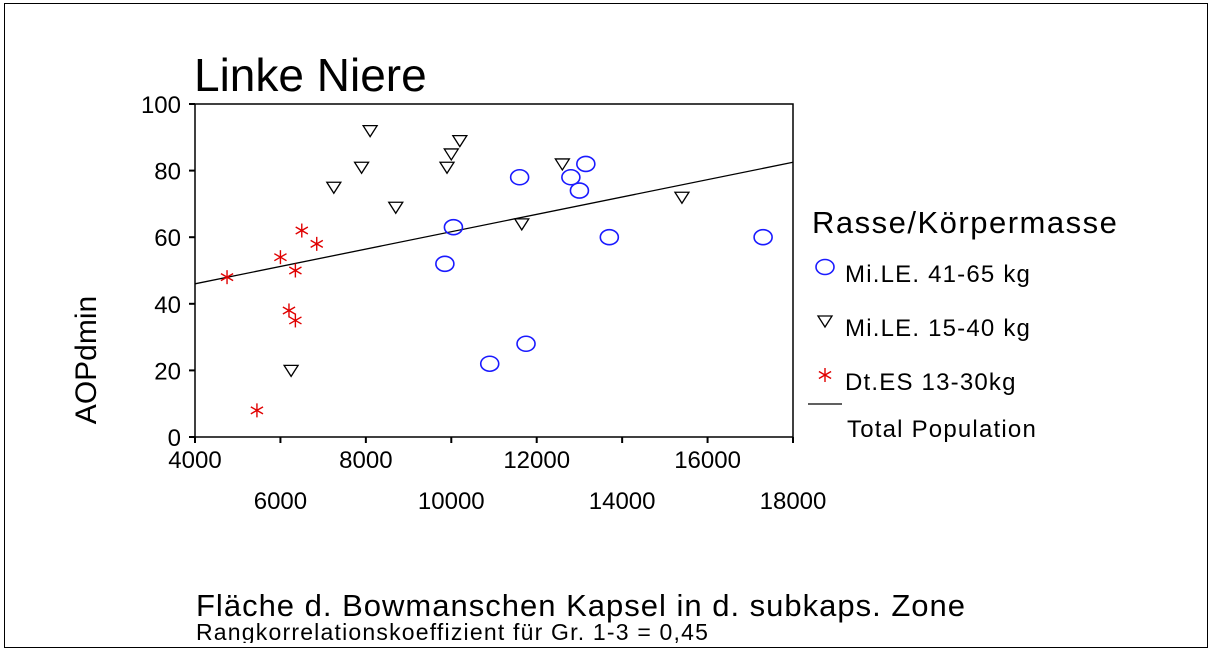 This screenshot has height=648, width=1213. What do you see at coordinates (161, 105) in the screenshot?
I see `y-tick-label-5: 100` at bounding box center [161, 105].